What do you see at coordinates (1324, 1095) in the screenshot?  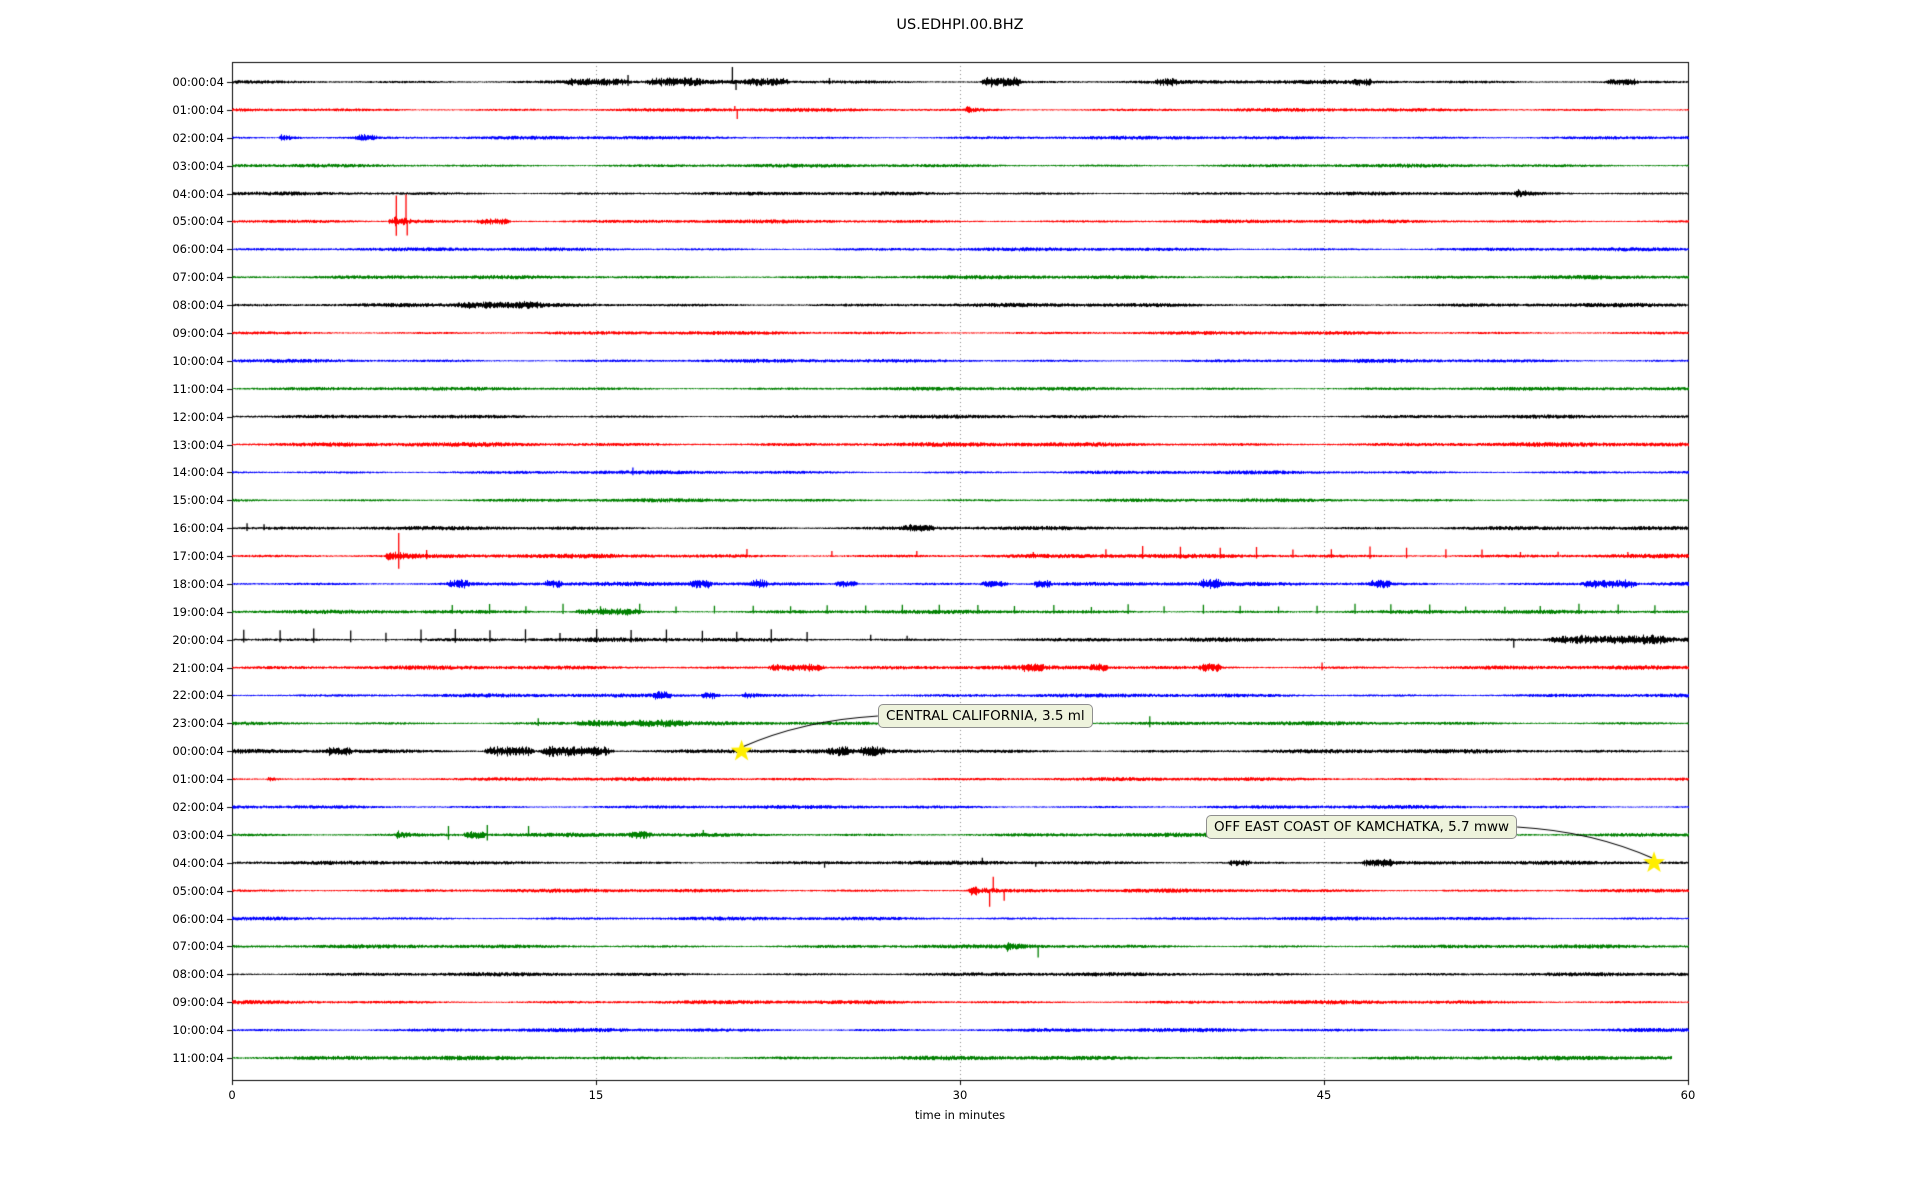 I see `x-tick-label: 45` at bounding box center [1324, 1095].